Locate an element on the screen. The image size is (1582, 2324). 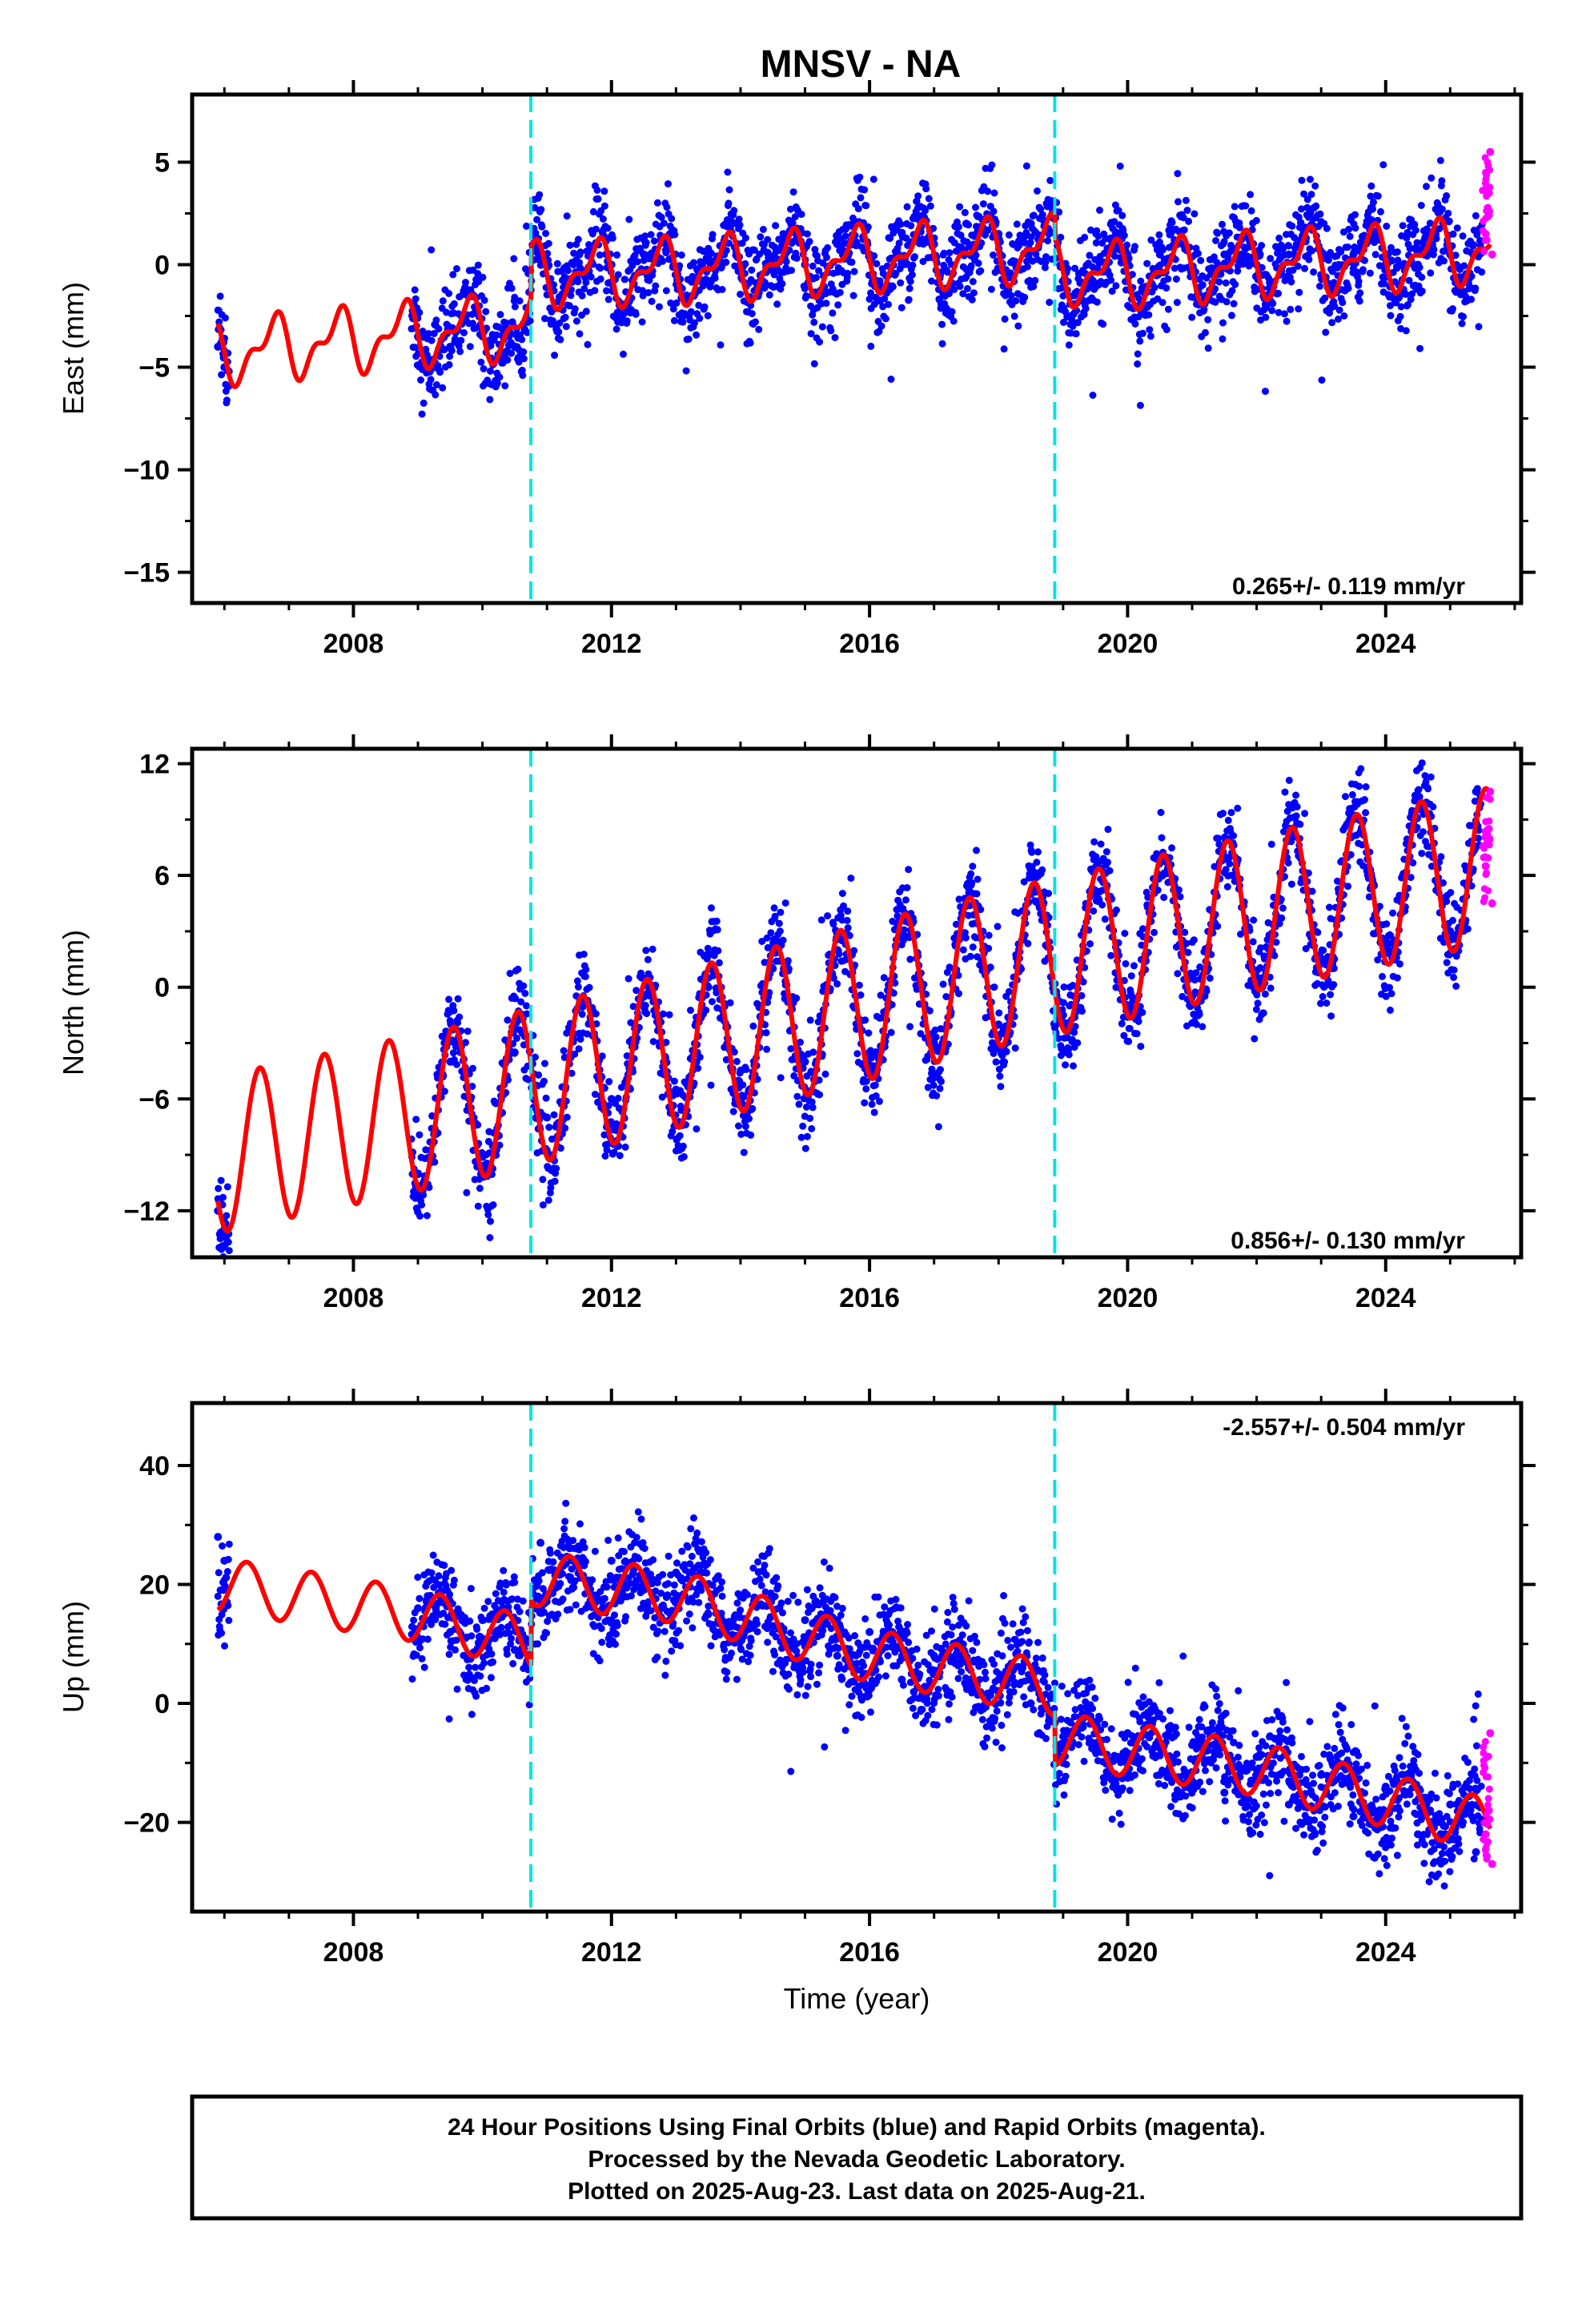
up-xtick-label: 2024 is located at coordinates (1385, 1953).